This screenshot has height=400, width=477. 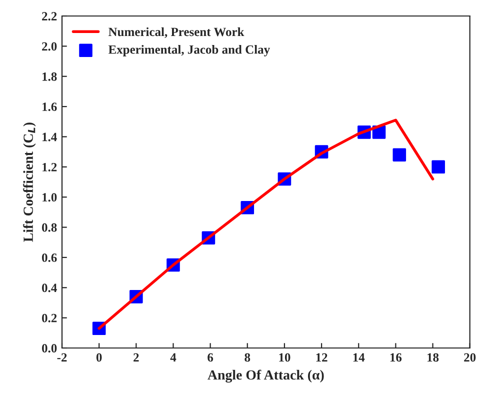 What do you see at coordinates (49, 107) in the screenshot?
I see `y-tick-label: 1.6` at bounding box center [49, 107].